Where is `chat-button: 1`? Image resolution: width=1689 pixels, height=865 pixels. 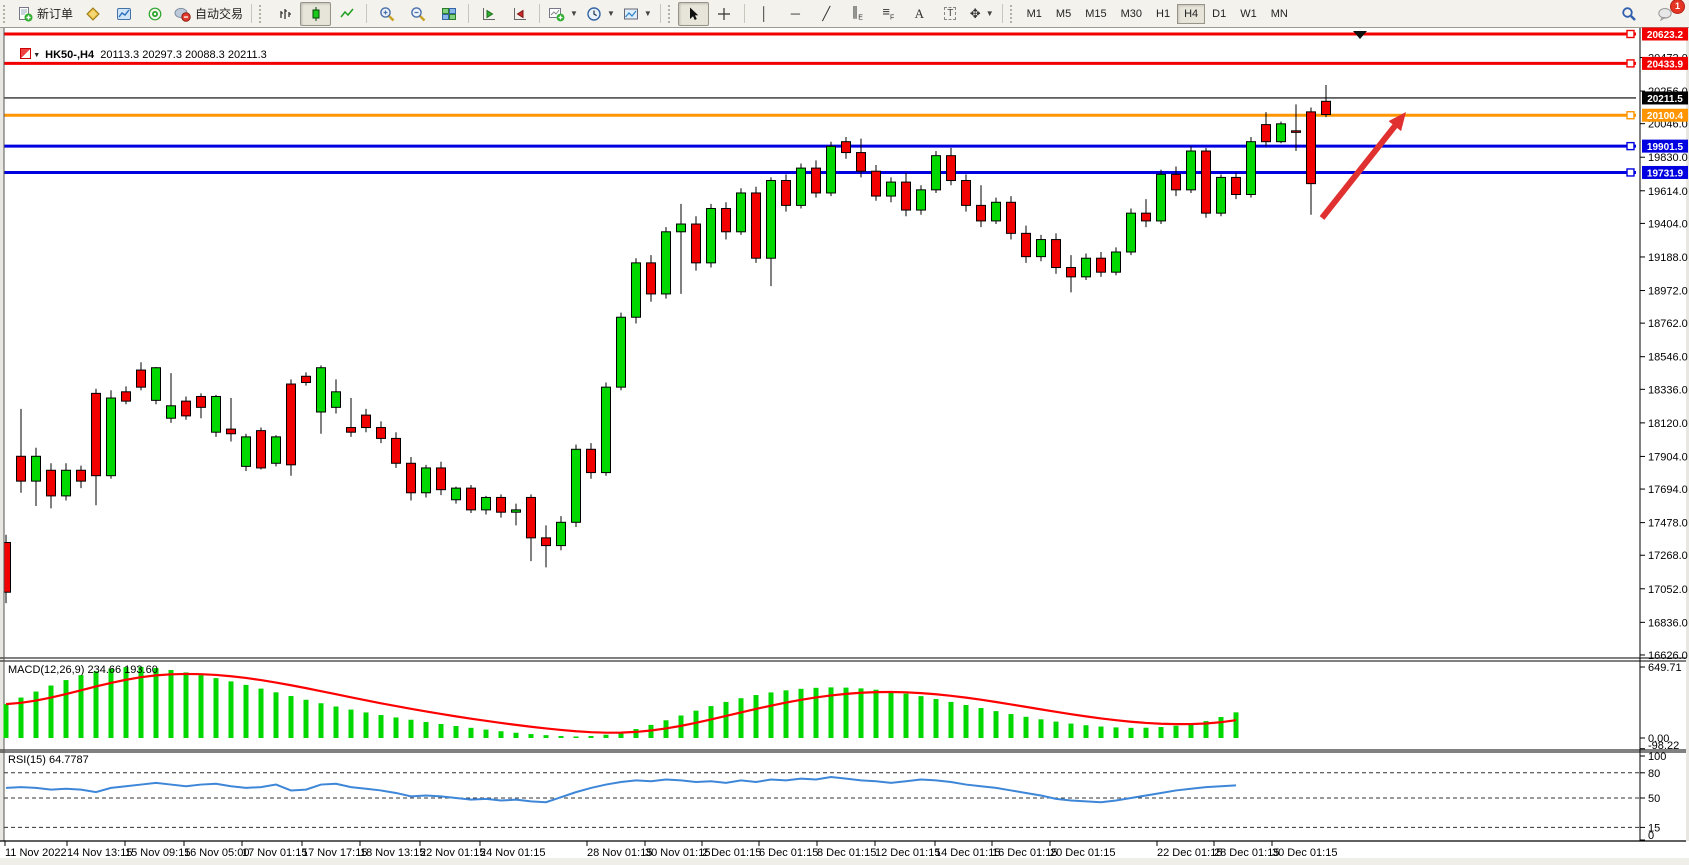 chat-button: 1 is located at coordinates (1667, 13).